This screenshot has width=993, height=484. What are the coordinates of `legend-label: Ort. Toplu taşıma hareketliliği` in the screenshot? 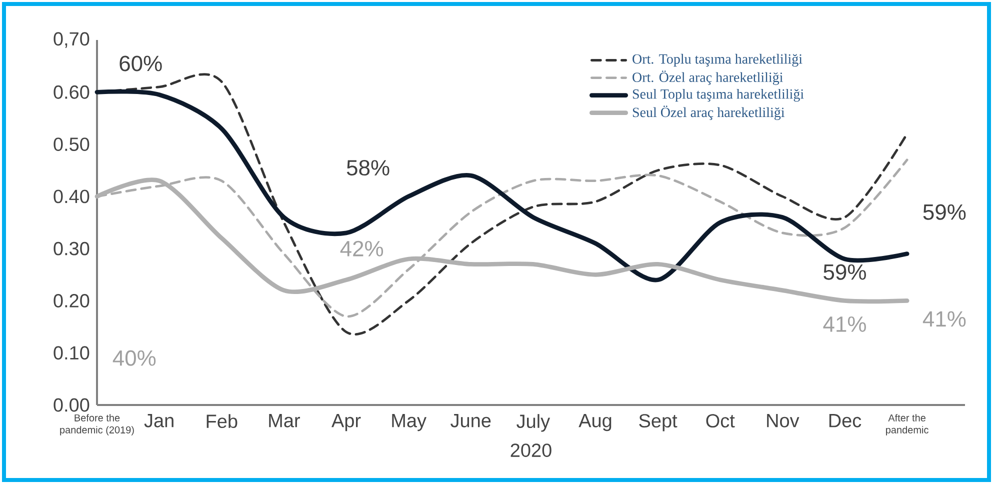 It's located at (717, 60).